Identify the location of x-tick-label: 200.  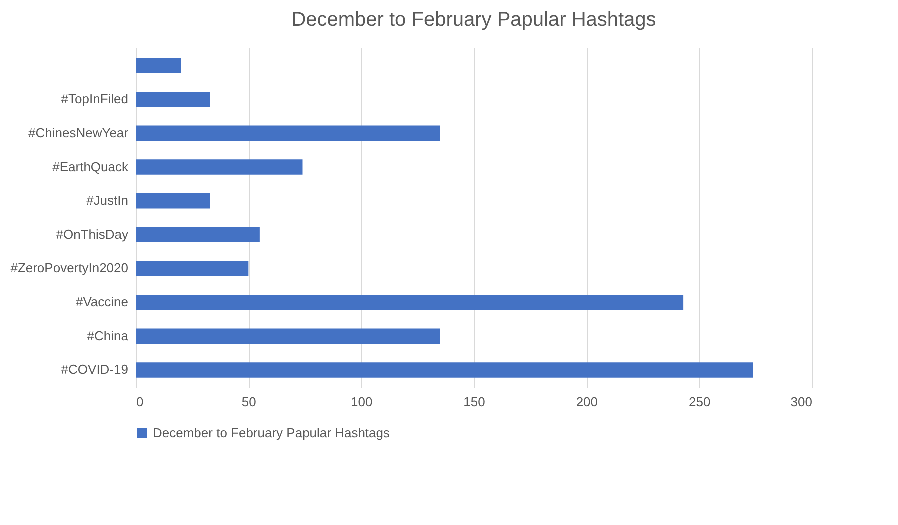
(587, 402).